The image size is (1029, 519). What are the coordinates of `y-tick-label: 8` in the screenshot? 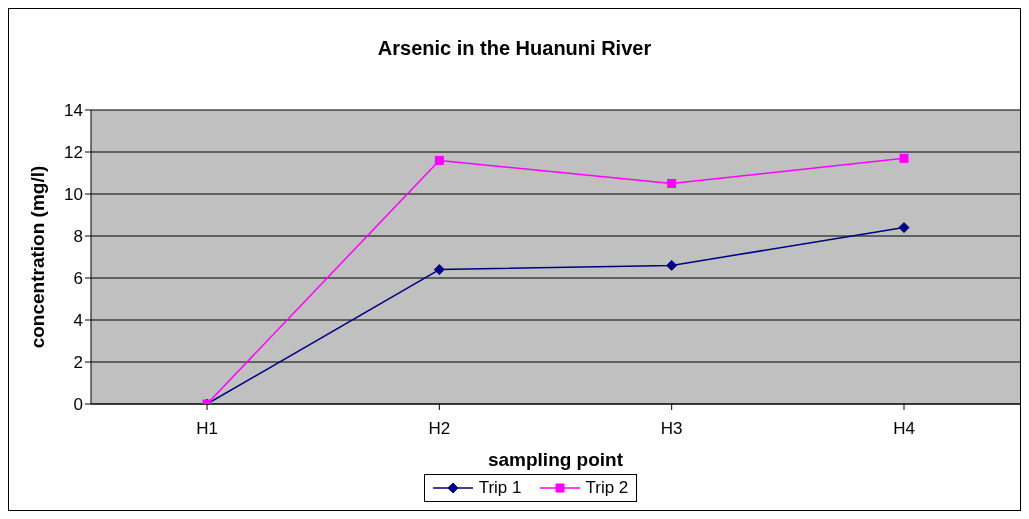 It's located at (78, 237).